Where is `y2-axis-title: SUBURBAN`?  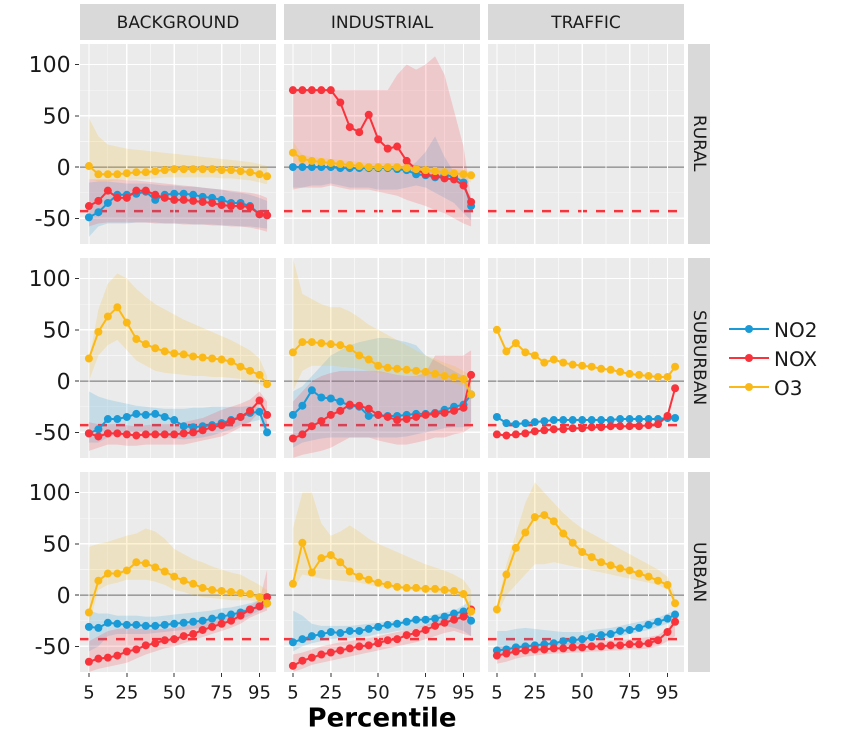 y2-axis-title: SUBURBAN is located at coordinates (699, 358).